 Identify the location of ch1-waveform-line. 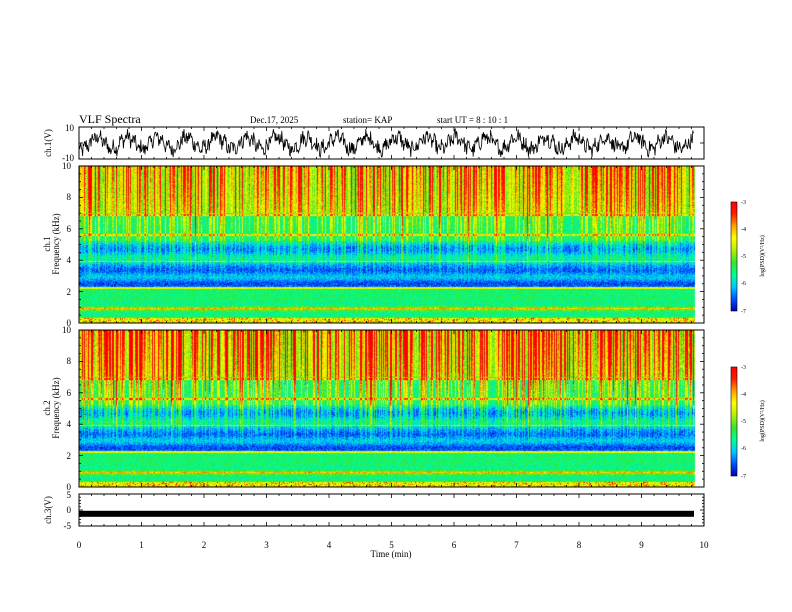
(386, 143).